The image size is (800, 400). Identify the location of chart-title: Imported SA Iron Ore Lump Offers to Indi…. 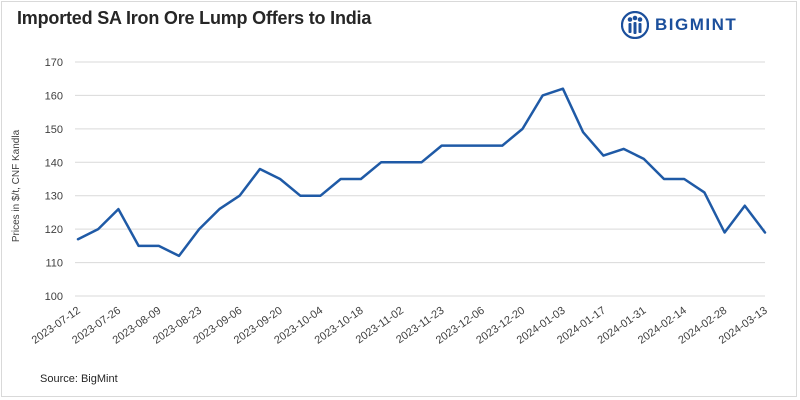
(194, 18).